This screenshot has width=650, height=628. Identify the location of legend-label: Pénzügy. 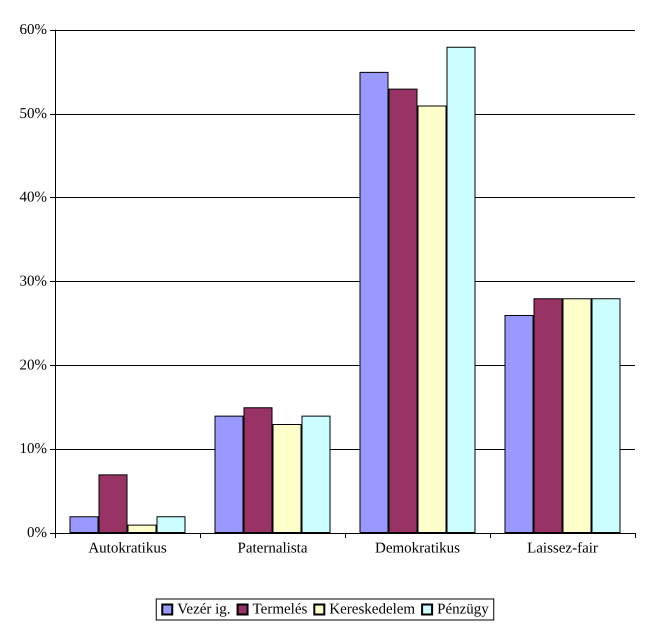
(463, 610).